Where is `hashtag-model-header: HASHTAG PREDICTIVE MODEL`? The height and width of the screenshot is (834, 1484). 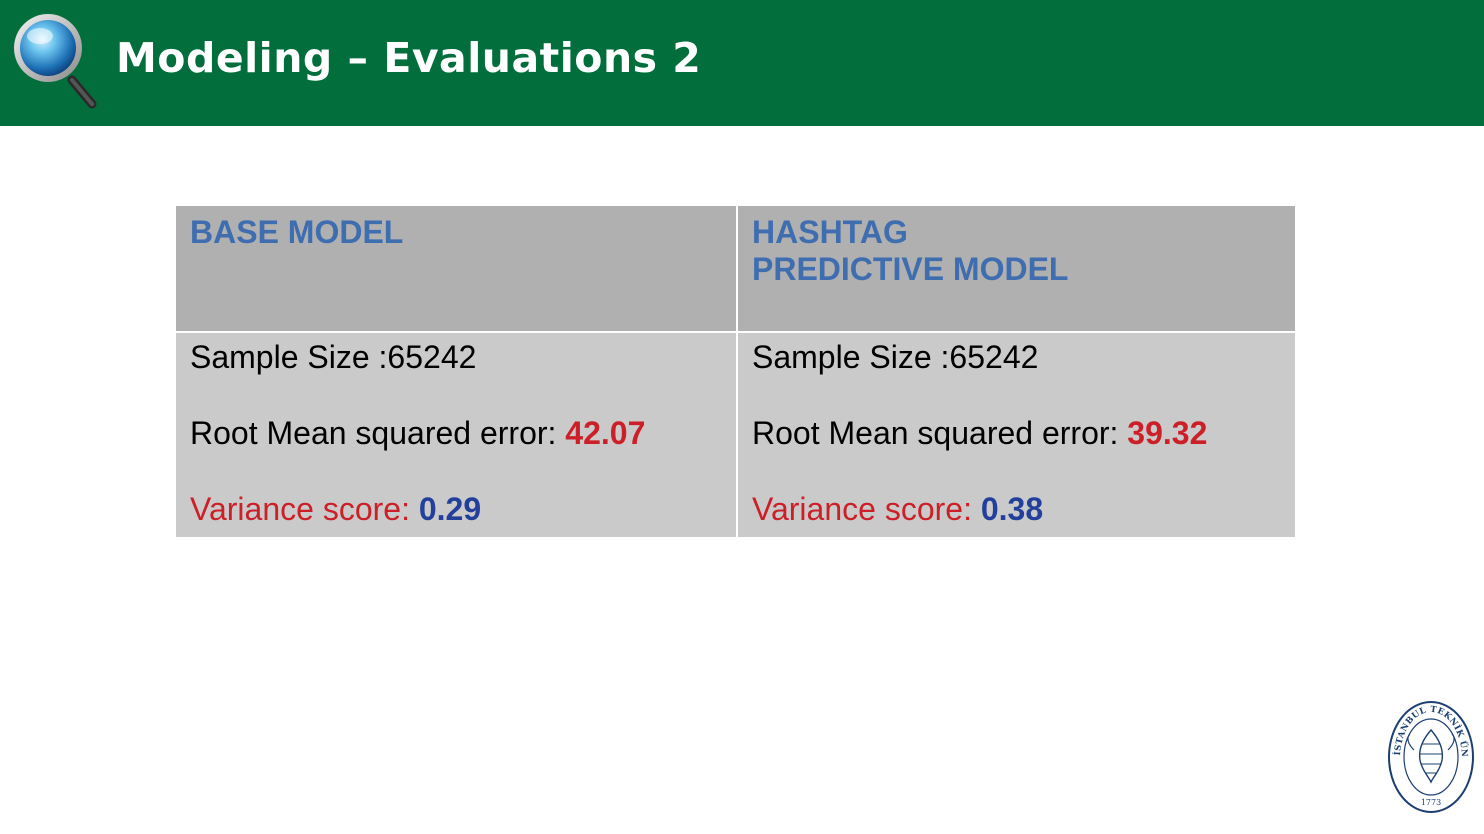
hashtag-model-header: HASHTAG PREDICTIVE MODEL is located at coordinates (910, 250).